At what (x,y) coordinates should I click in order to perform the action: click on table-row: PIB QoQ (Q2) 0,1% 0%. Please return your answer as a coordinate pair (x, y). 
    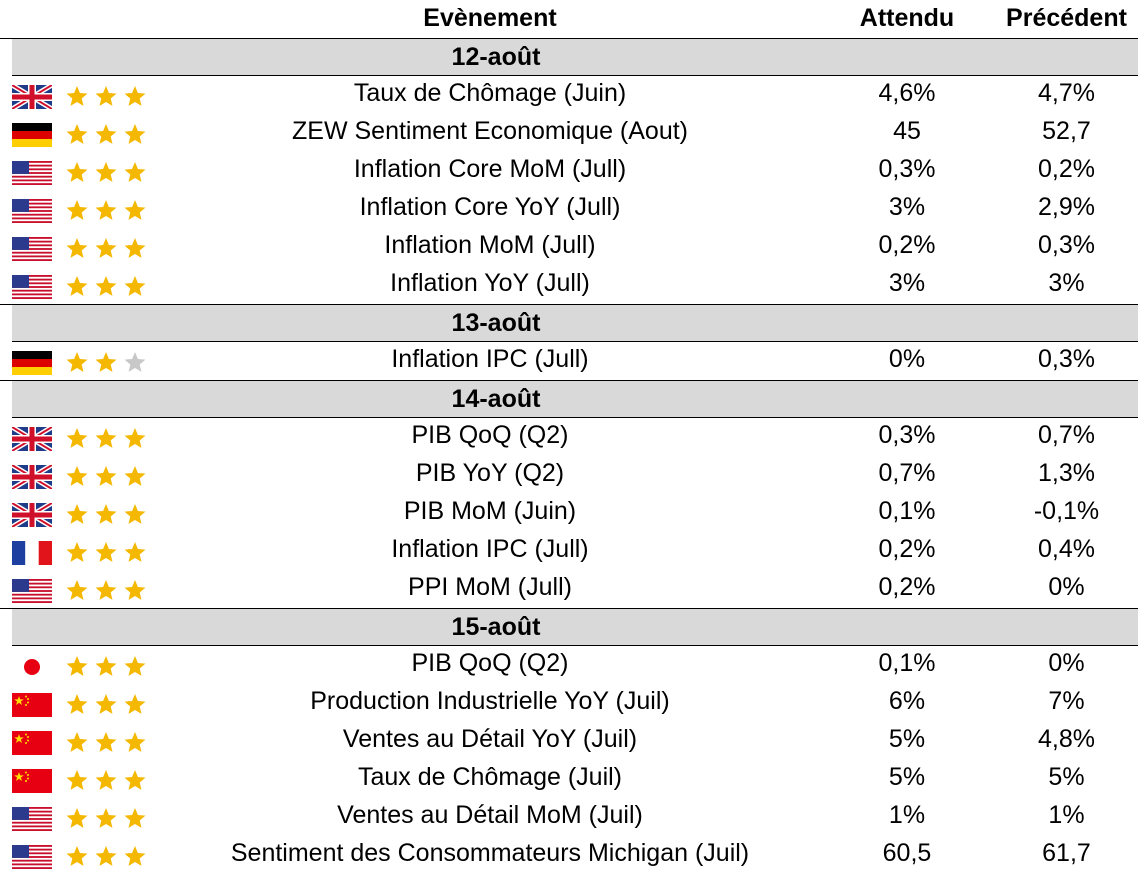
    Looking at the image, I should click on (569, 665).